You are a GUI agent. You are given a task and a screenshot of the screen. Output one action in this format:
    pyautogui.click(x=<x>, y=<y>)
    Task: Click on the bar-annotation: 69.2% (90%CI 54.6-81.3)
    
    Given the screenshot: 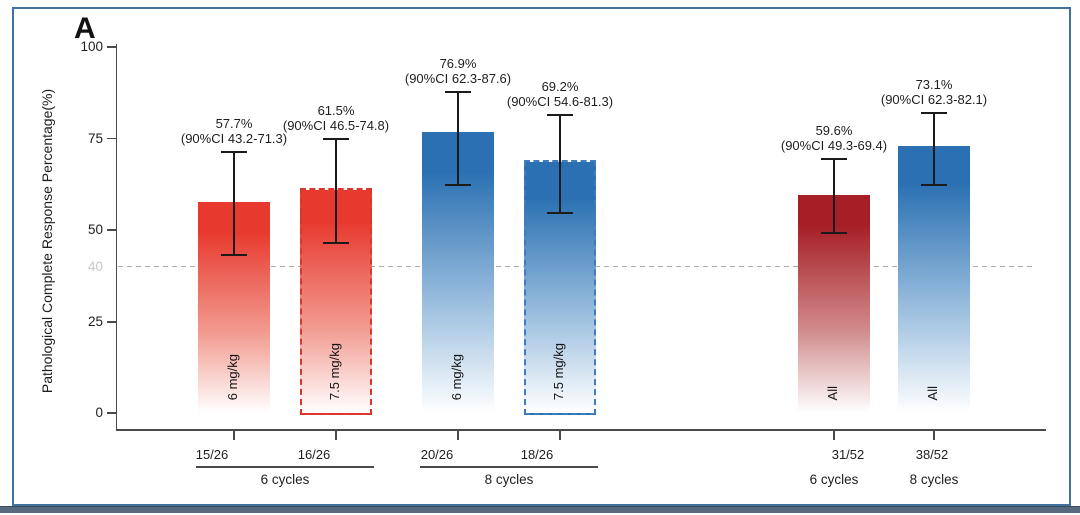 What is the action you would take?
    pyautogui.click(x=560, y=94)
    